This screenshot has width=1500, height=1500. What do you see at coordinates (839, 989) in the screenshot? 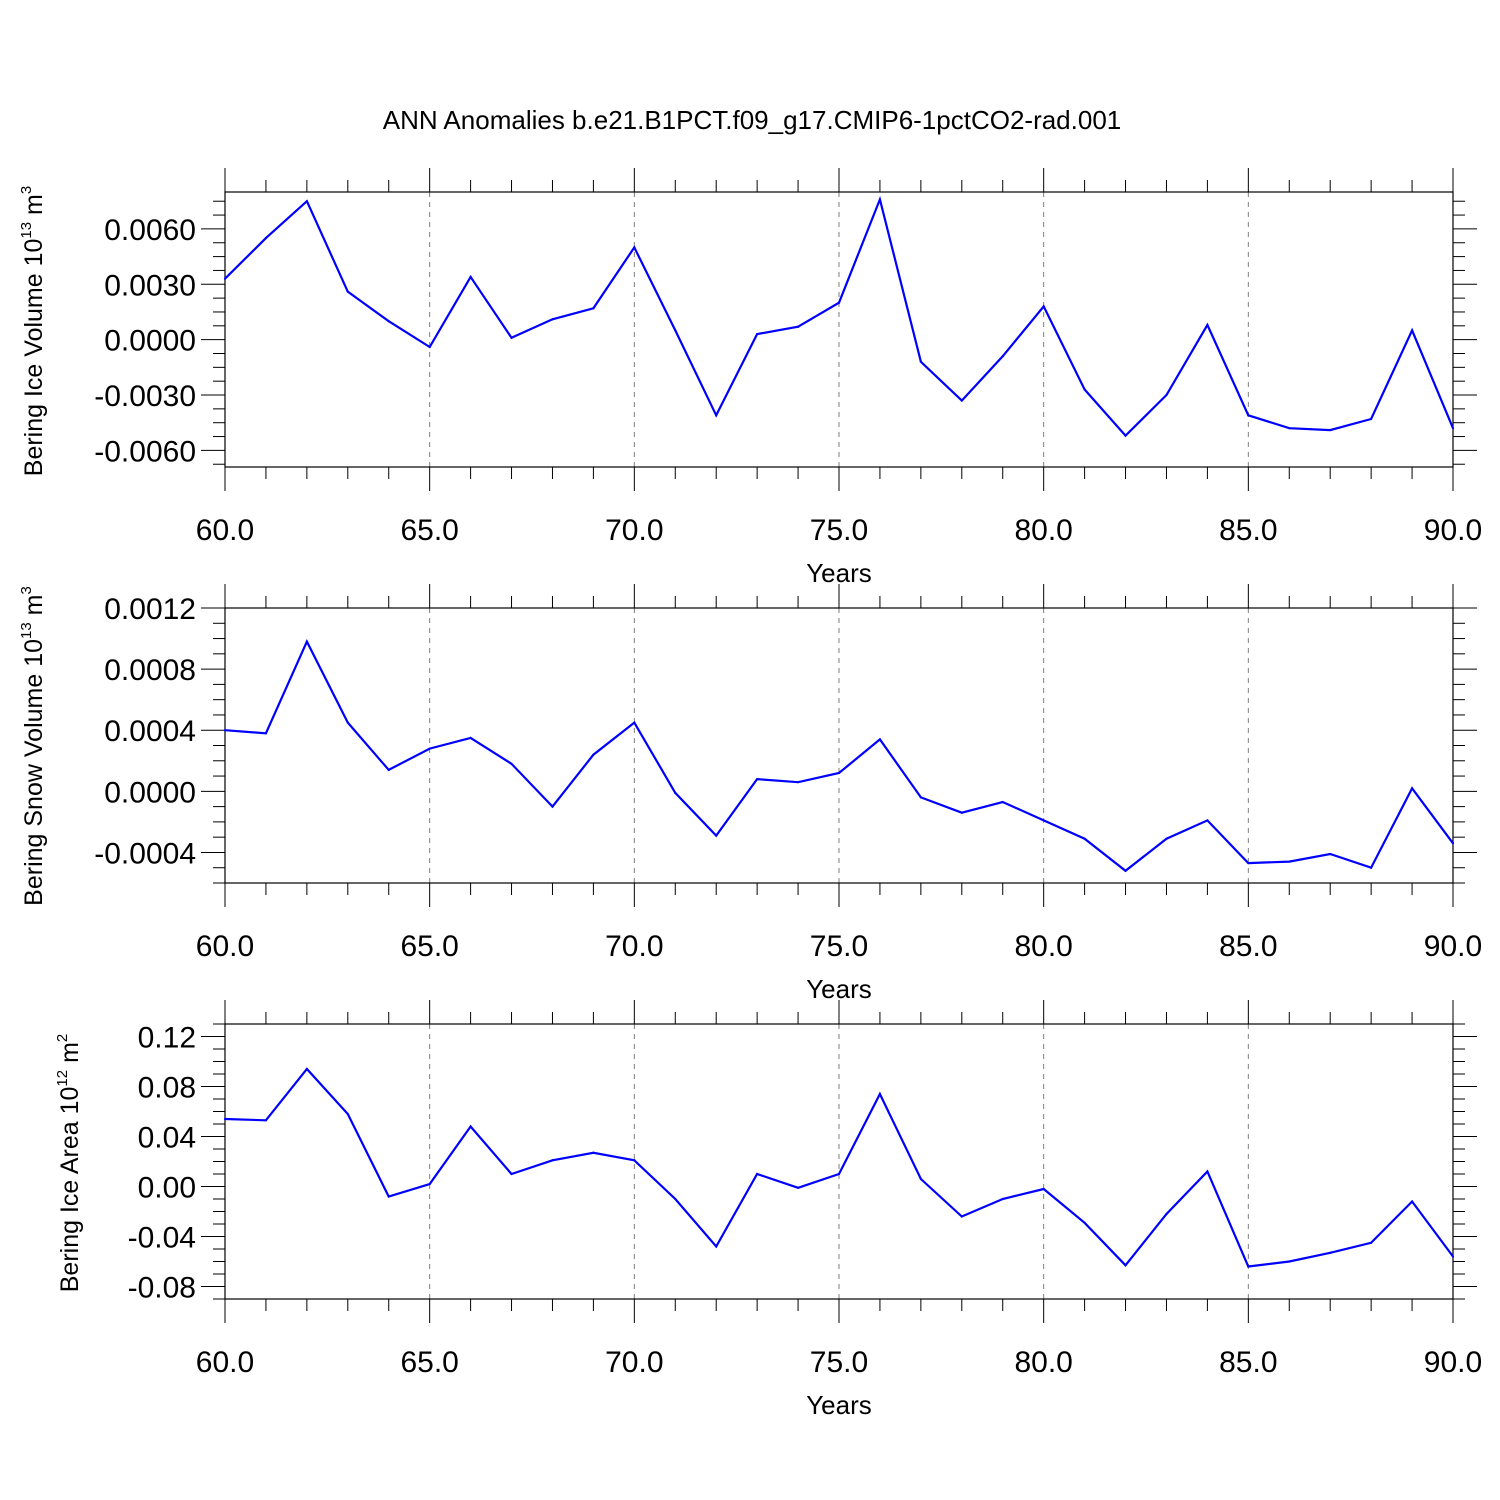
I see `x-axis-label-snow-volume: Years` at bounding box center [839, 989].